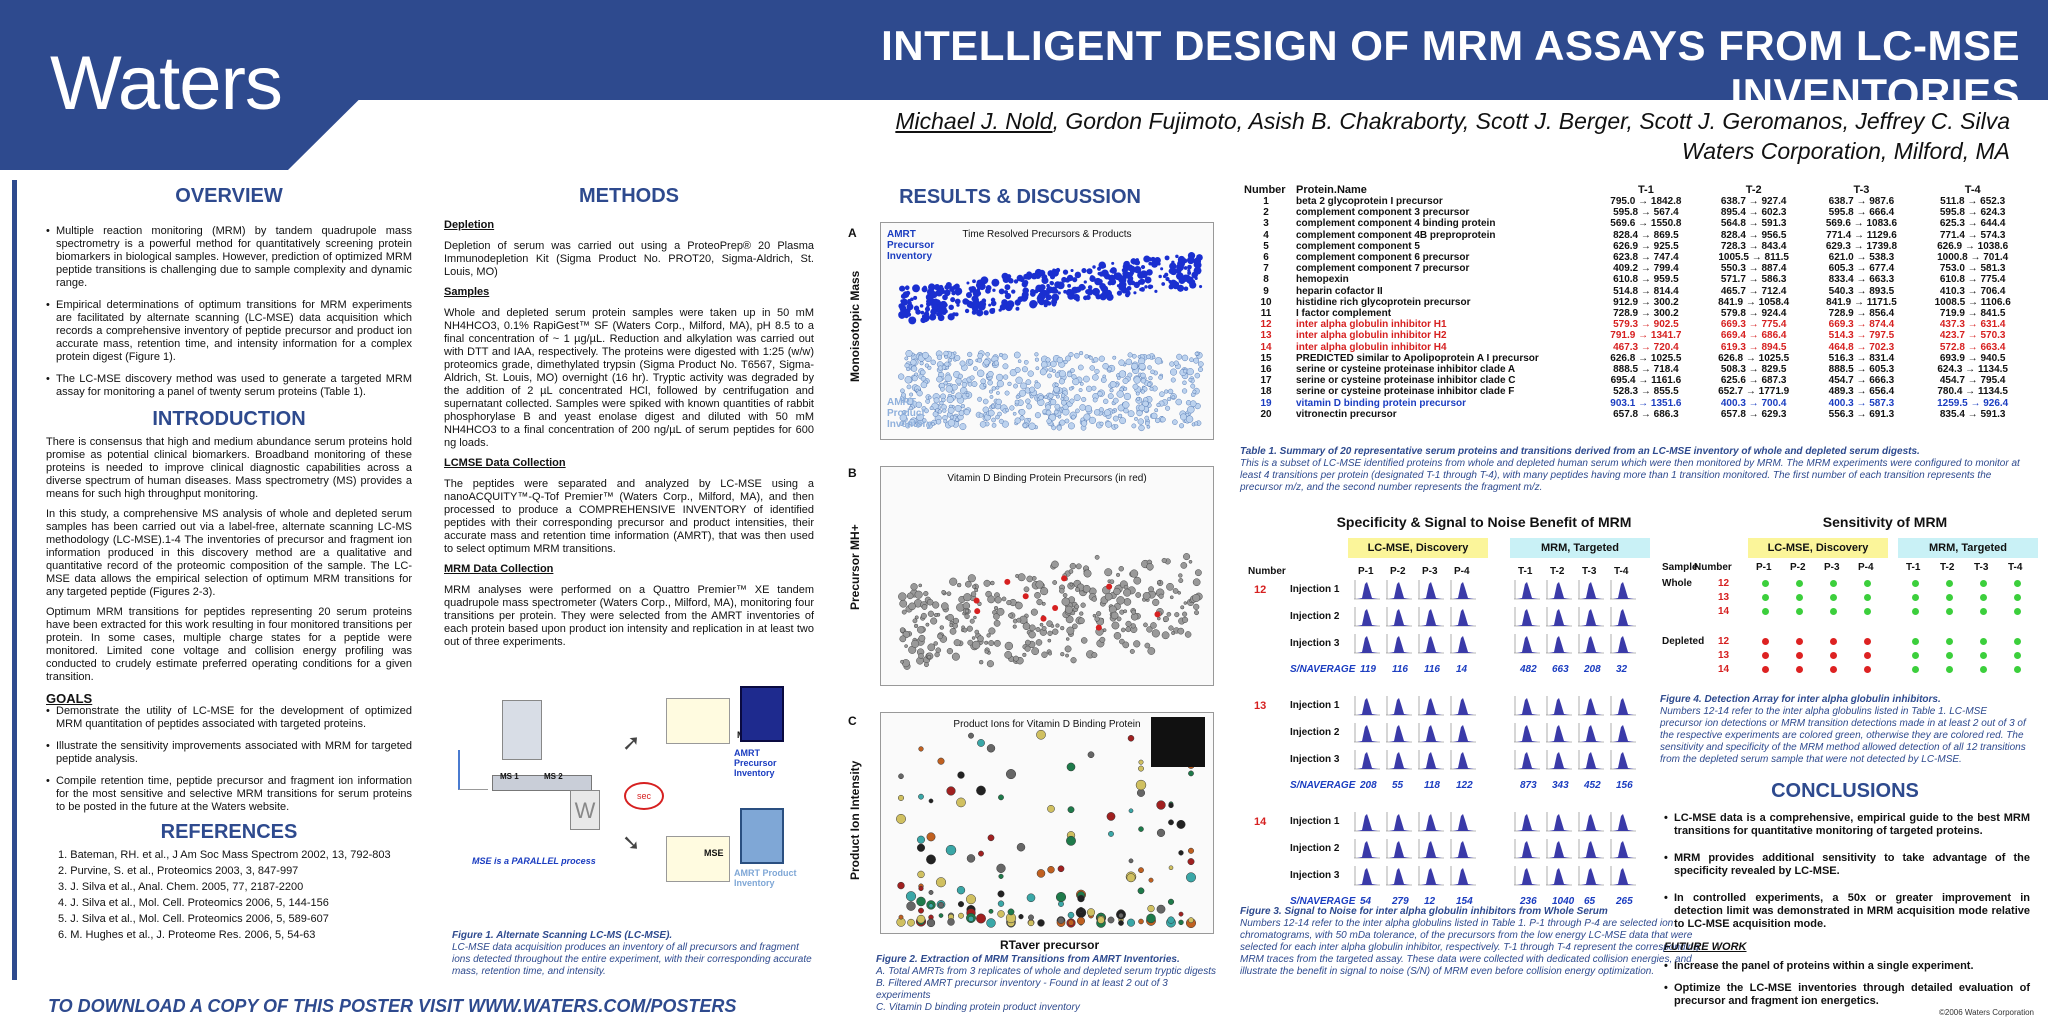  Describe the element at coordinates (1753, 347) in the screenshot. I see `transition-cell: 619.3 → 894.5` at that location.